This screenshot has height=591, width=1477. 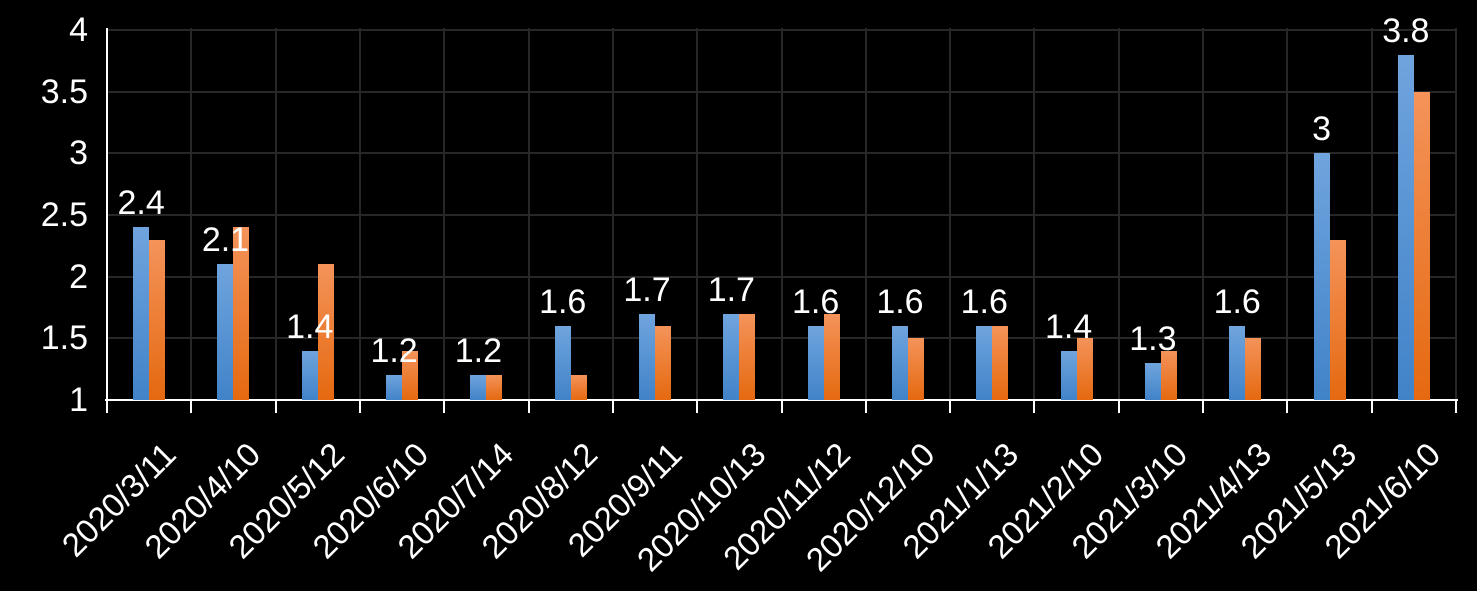 I want to click on y-axis-line, so click(x=107, y=214).